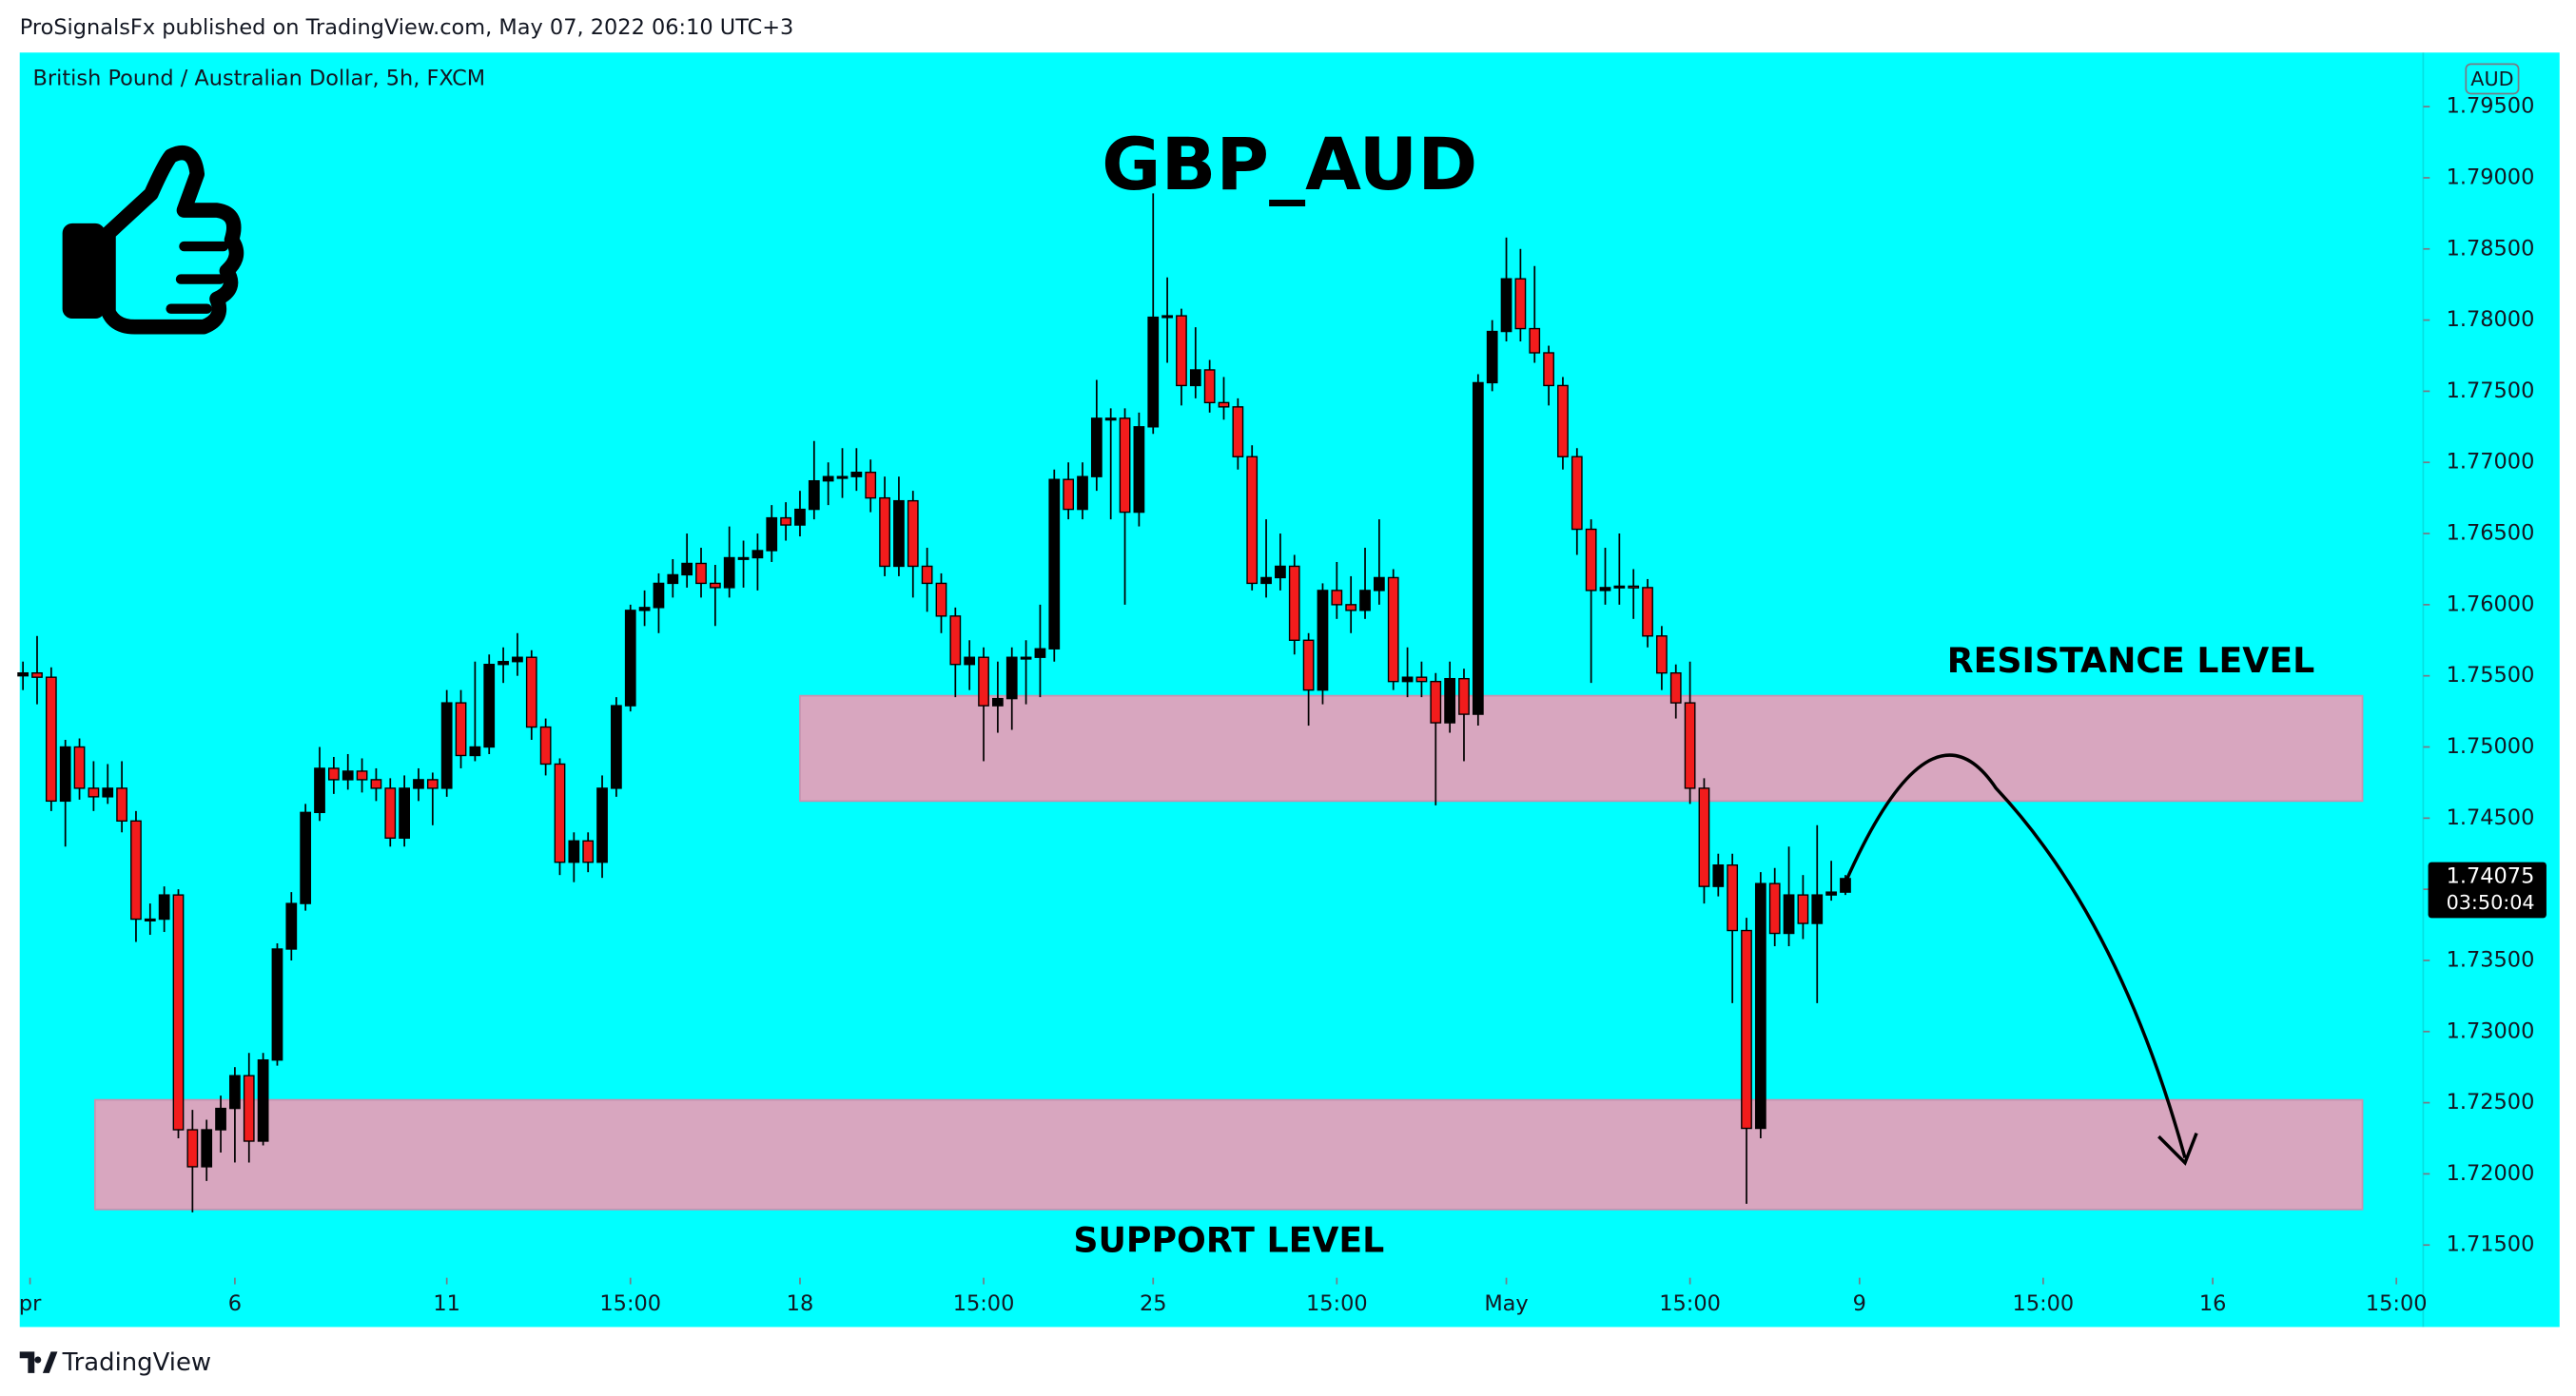 Image resolution: width=2576 pixels, height=1396 pixels. Describe the element at coordinates (2015, 956) in the screenshot. I see `forecast-arrow` at that location.